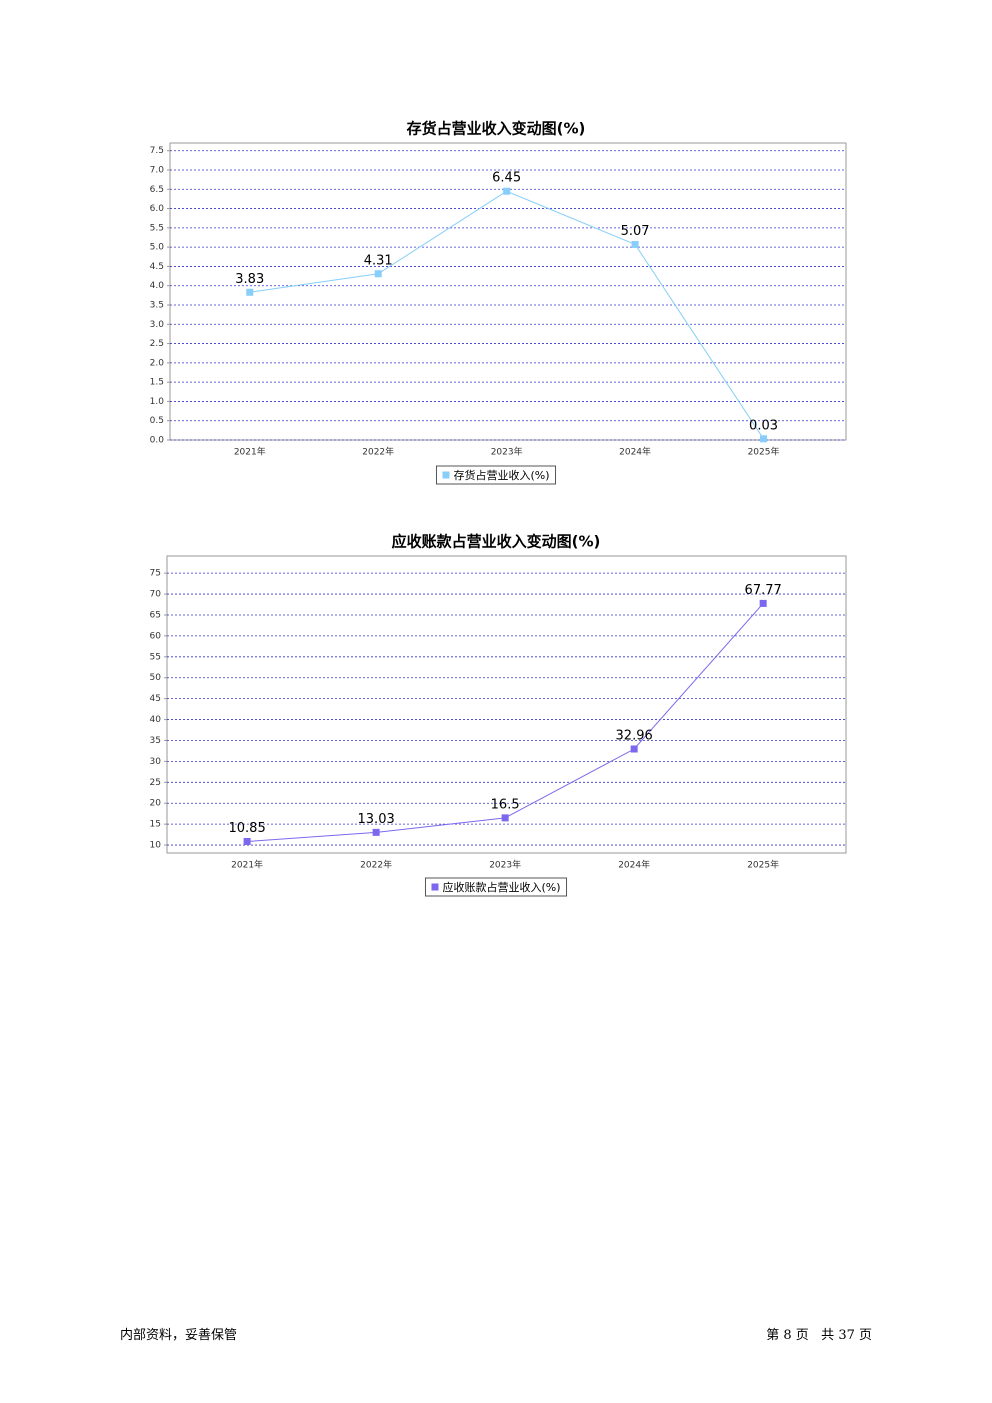 This screenshot has width=992, height=1403. What do you see at coordinates (247, 828) in the screenshot?
I see `data-label: 10.85` at bounding box center [247, 828].